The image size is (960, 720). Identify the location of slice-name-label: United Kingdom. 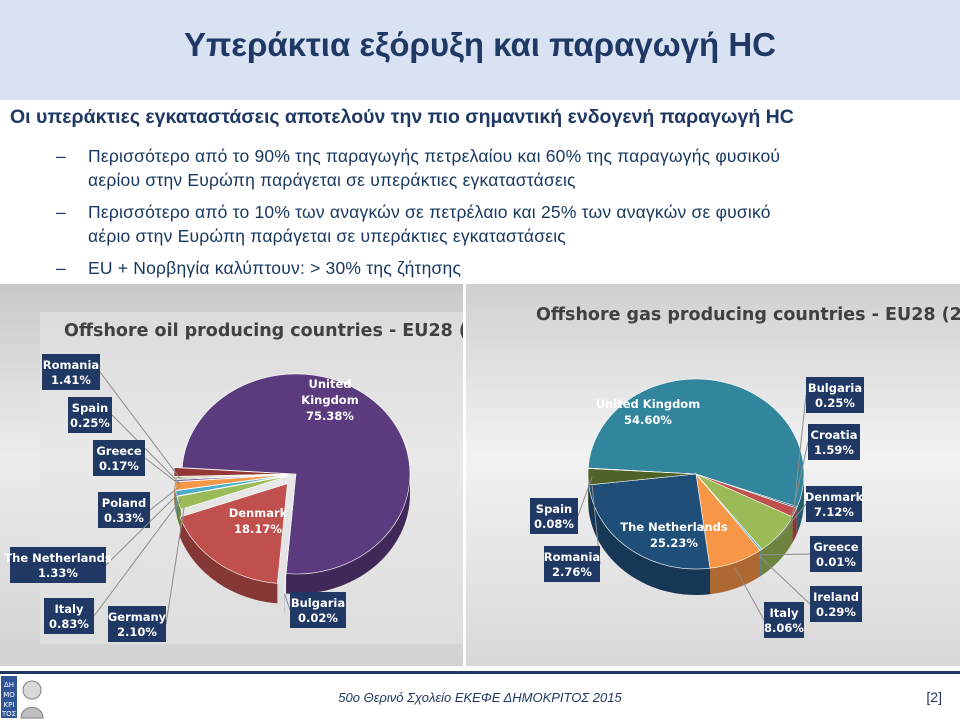
(648, 404).